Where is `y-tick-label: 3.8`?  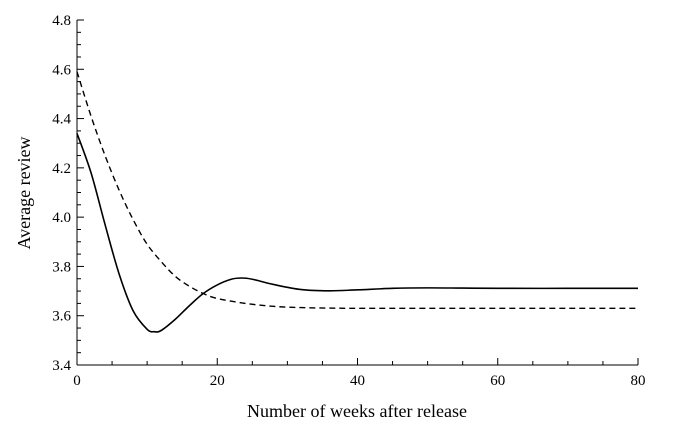
y-tick-label: 3.8 is located at coordinates (61, 267).